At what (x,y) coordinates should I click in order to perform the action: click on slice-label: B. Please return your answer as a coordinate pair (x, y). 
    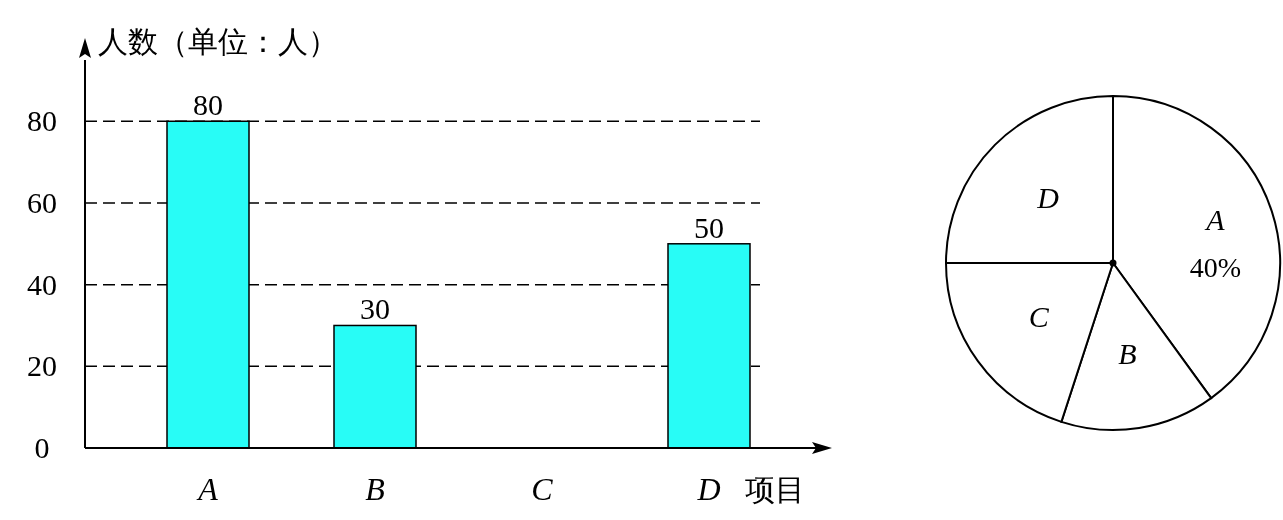
    Looking at the image, I should click on (1127, 353).